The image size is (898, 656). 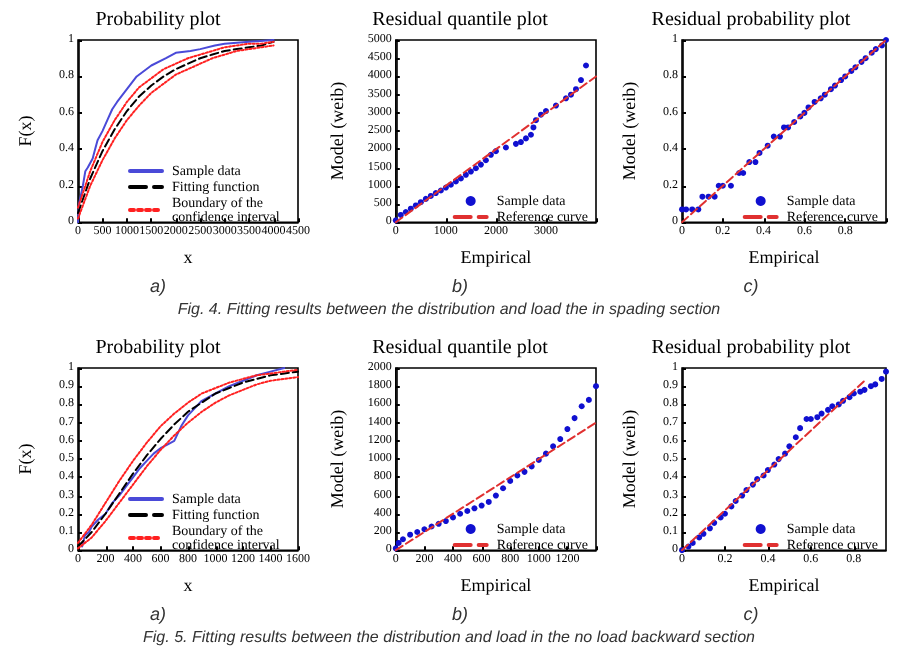 I want to click on caption: Fig. 5. Fitting results between the distribution and load in the no load backward section, so click(x=449, y=637).